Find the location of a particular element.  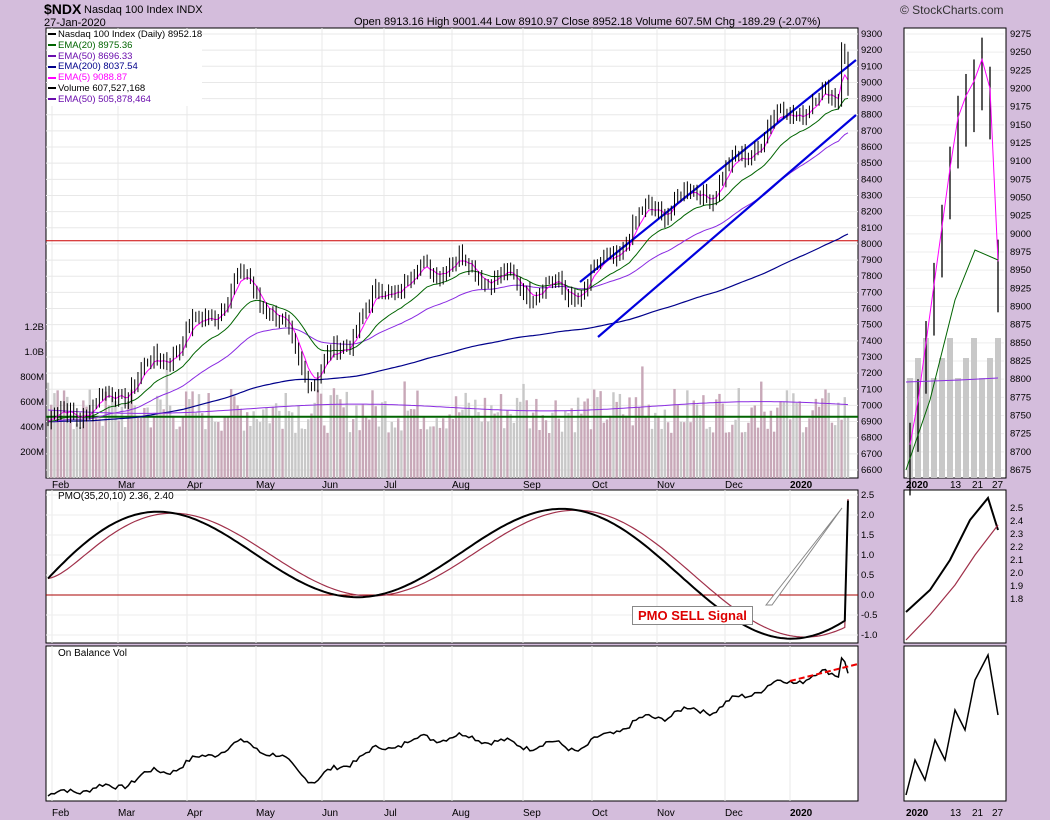

price-tick-label: 9100 is located at coordinates (871, 66).